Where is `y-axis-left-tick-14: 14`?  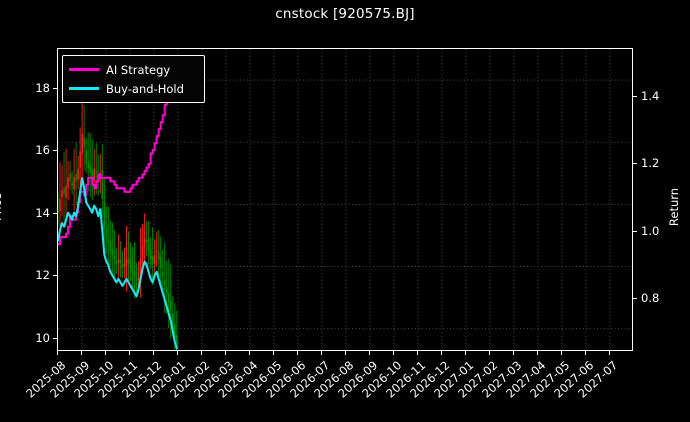 y-axis-left-tick-14: 14 is located at coordinates (42, 213).